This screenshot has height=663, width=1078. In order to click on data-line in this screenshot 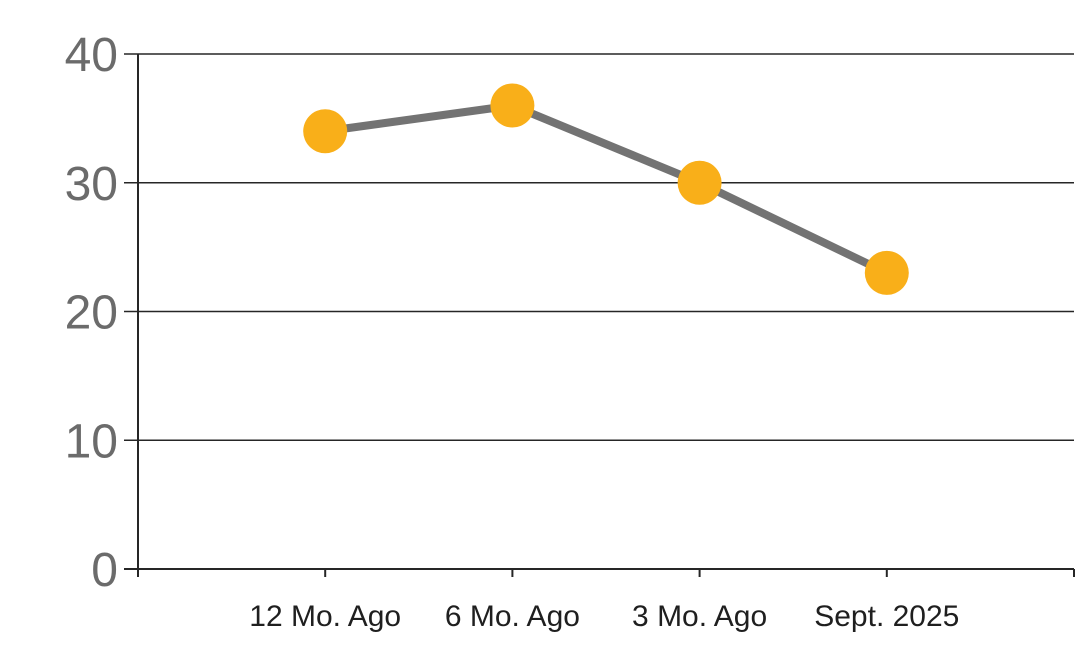, I will do `click(606, 189)`.